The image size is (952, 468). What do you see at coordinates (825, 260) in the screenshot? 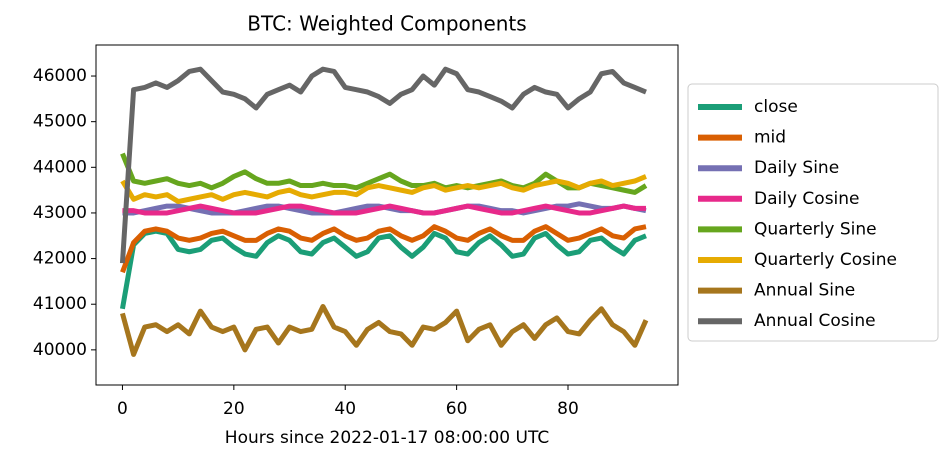
I see `legend-label: Quarterly Cosine` at bounding box center [825, 260].